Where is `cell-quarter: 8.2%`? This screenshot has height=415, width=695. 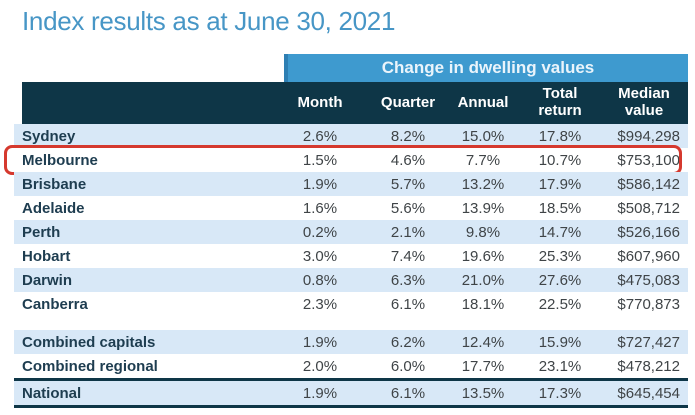 cell-quarter: 8.2% is located at coordinates (408, 136).